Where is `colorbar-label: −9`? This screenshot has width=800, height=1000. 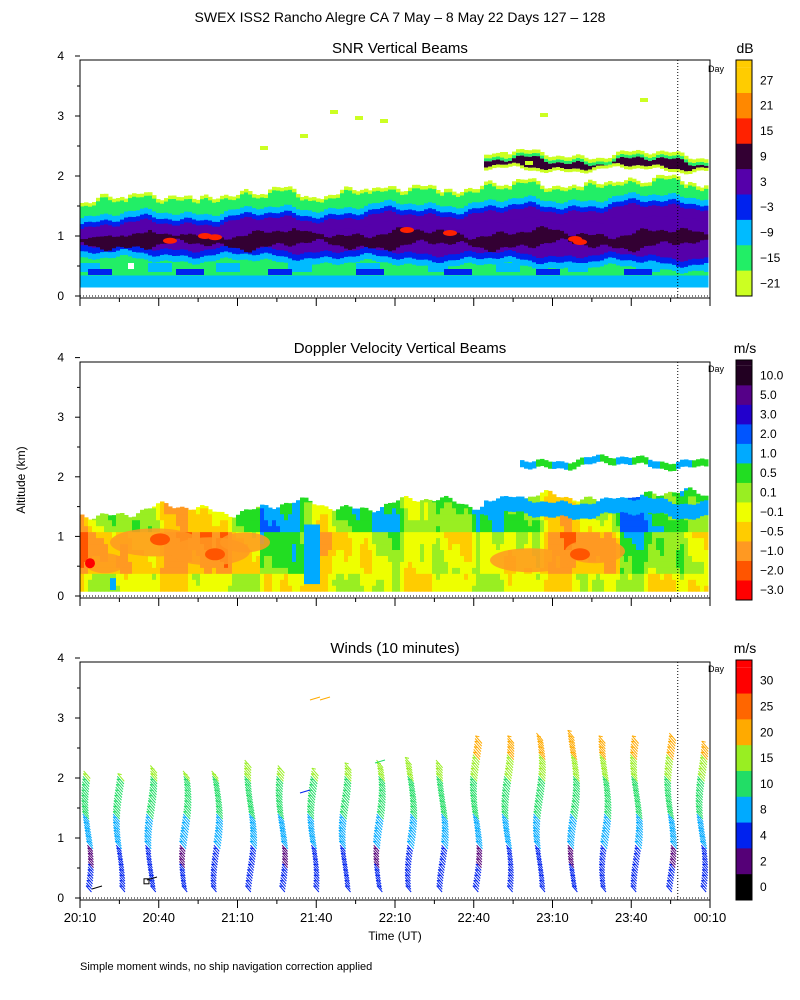
colorbar-label: −9 is located at coordinates (767, 233).